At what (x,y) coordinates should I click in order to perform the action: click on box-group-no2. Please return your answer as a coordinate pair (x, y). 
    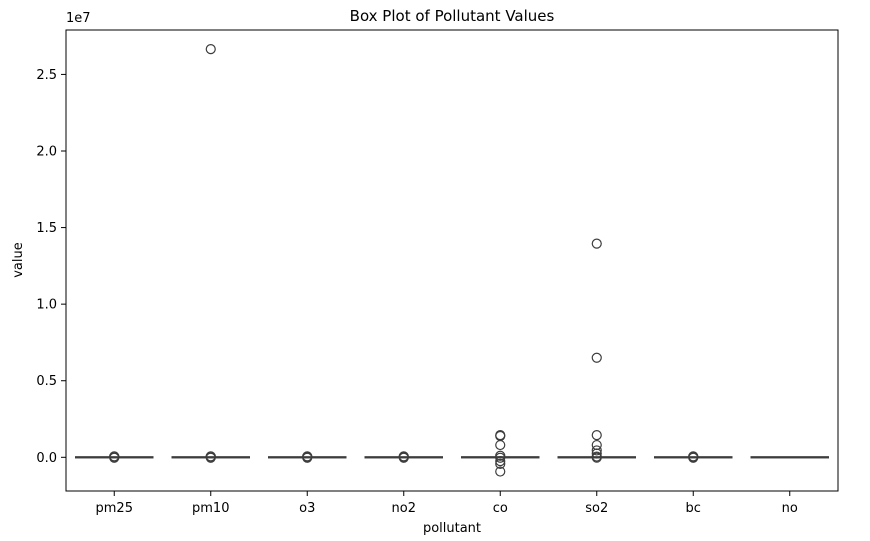
    Looking at the image, I should click on (403, 457).